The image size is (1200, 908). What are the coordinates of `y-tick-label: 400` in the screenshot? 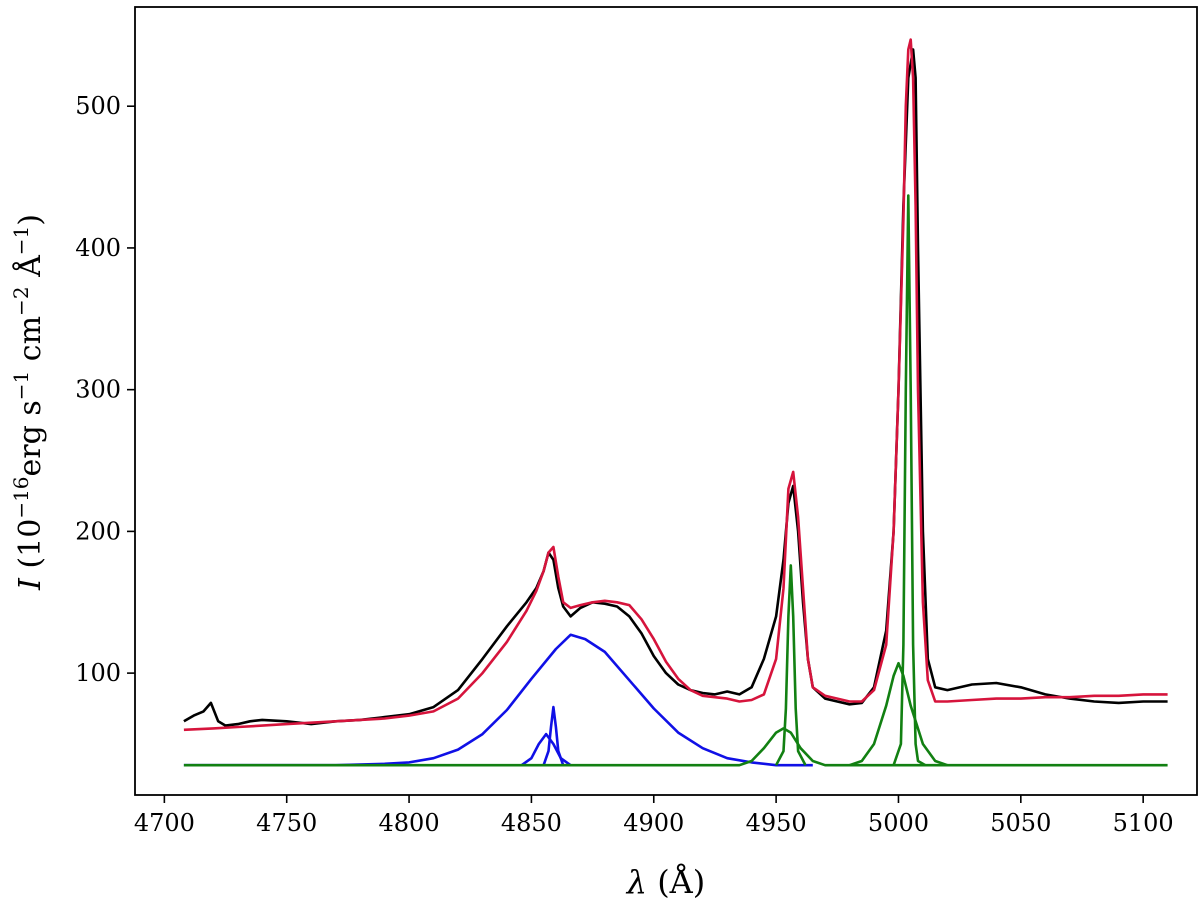 It's located at (98, 248).